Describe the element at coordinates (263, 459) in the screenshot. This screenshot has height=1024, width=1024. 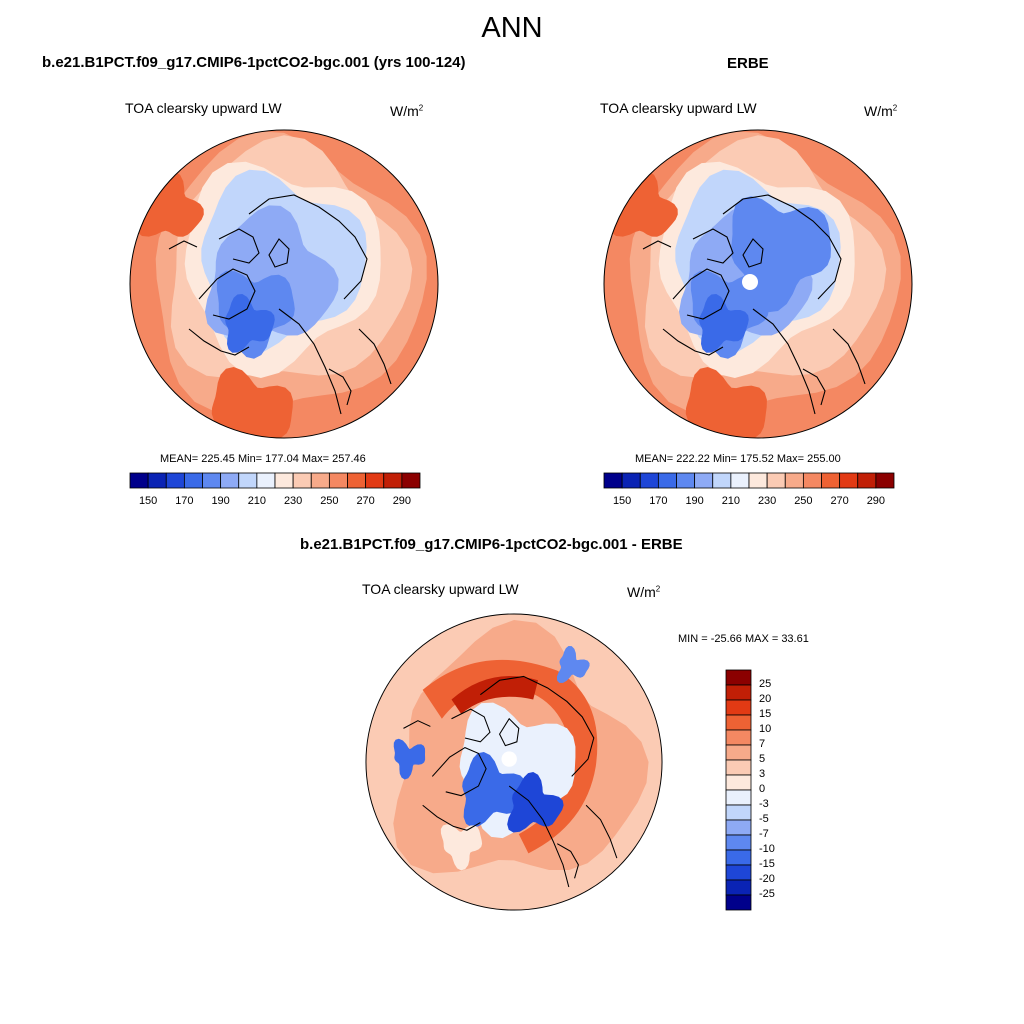
I see `model-stats-text: MEAN= 225.45 Min= 177.04 Max= 257.46` at that location.